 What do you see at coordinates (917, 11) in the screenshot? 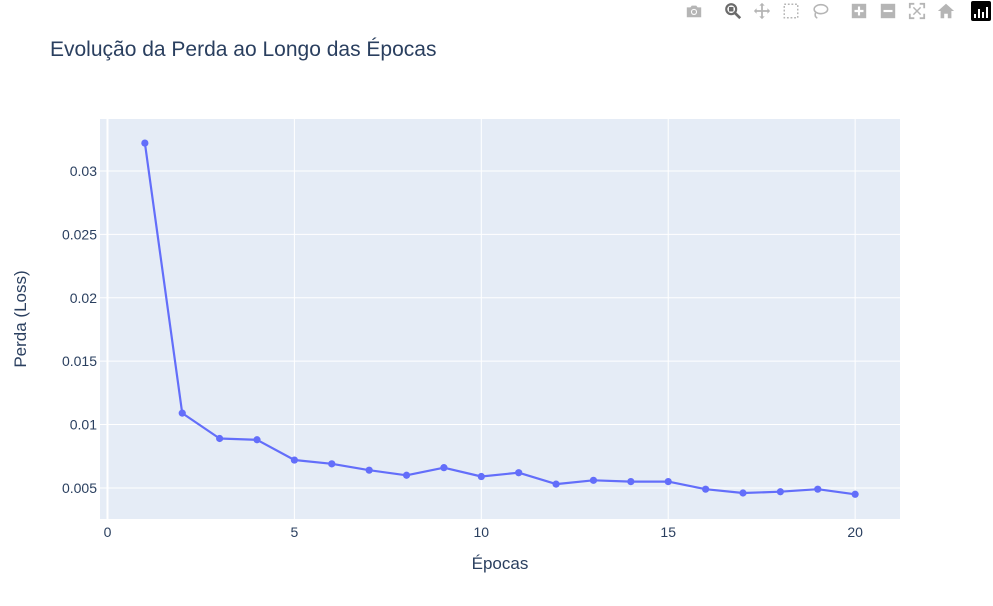
I see `autoscale-icon` at bounding box center [917, 11].